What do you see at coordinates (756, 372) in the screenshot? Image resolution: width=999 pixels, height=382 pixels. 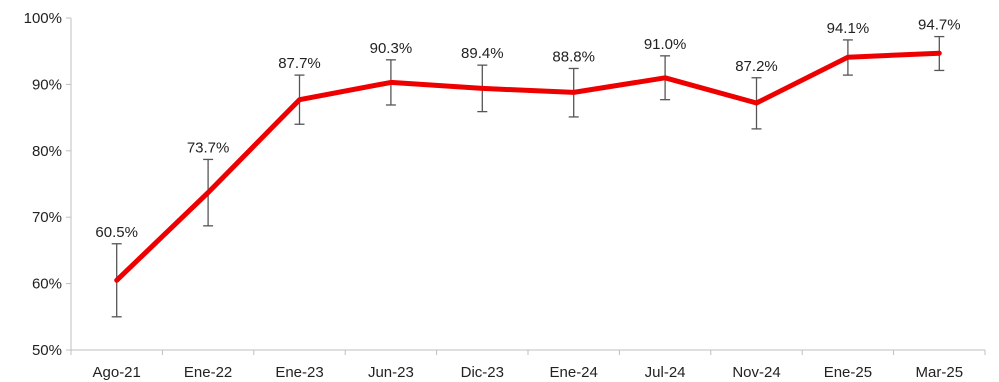 I see `x-tick-label: Nov-24` at bounding box center [756, 372].